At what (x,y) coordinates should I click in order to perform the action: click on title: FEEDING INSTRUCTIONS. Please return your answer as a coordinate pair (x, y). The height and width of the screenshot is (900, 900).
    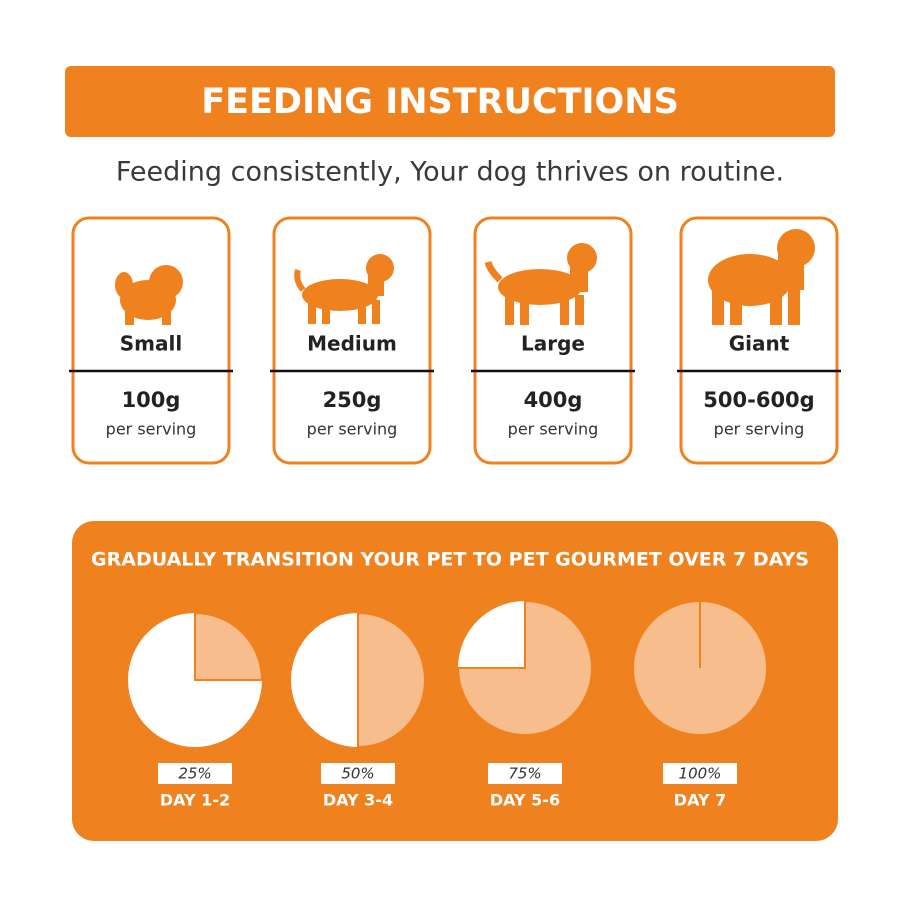
    Looking at the image, I should click on (440, 102).